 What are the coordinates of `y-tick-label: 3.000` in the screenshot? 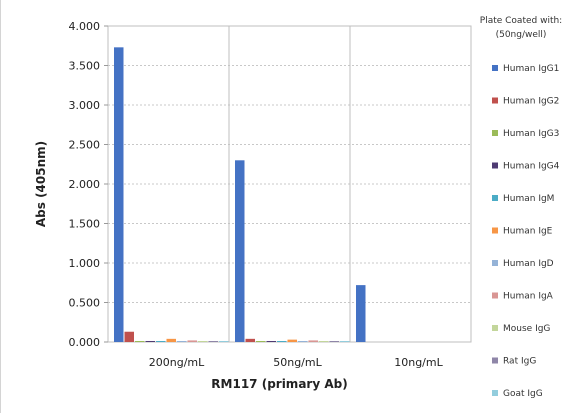 It's located at (85, 105).